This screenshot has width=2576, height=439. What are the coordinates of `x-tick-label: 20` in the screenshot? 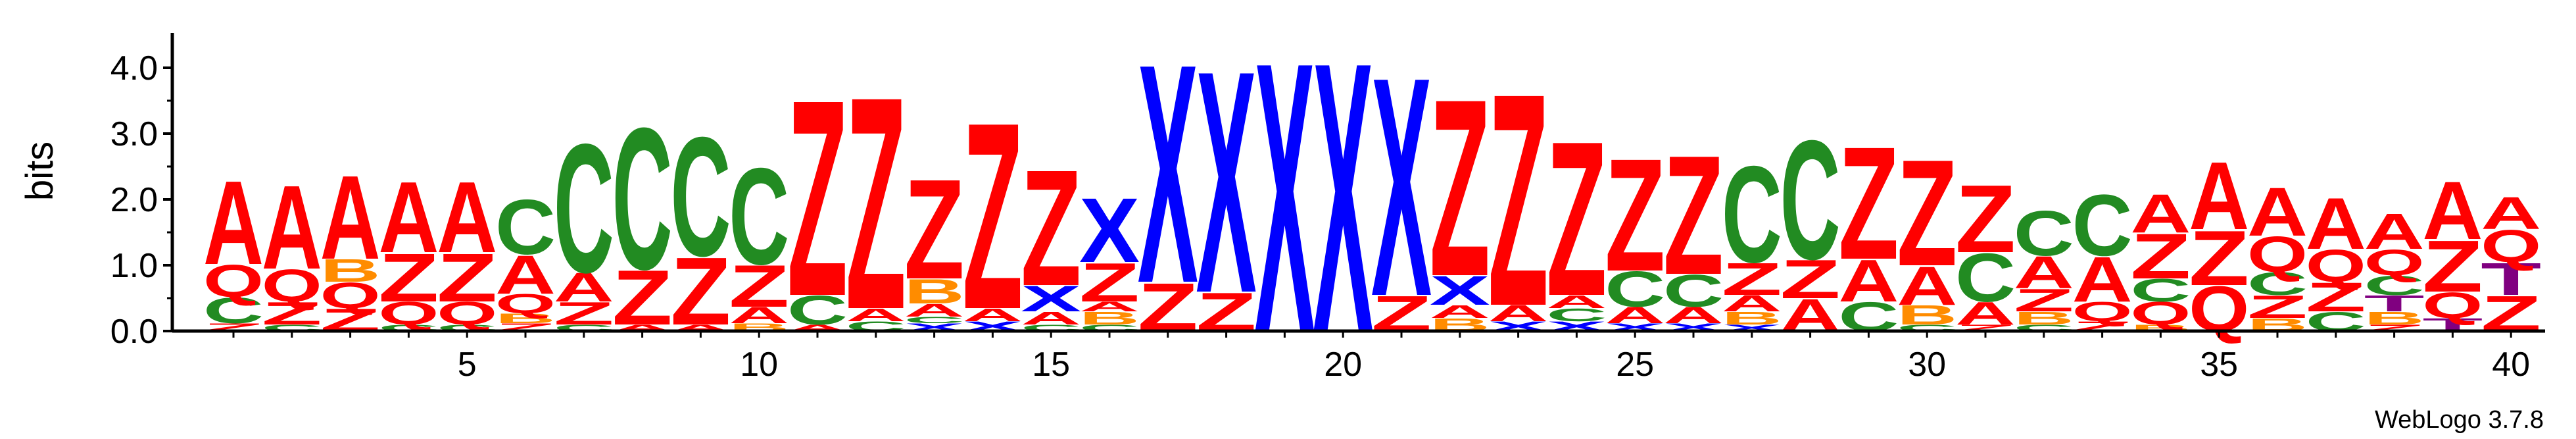 It's located at (1343, 365).